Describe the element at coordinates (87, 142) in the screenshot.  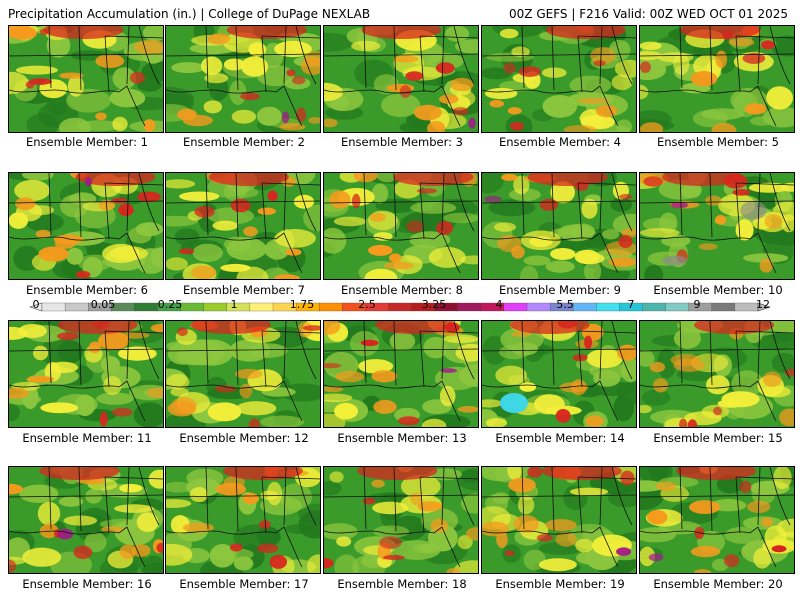
I see `ensemble-member-label: Ensemble Member: 1` at that location.